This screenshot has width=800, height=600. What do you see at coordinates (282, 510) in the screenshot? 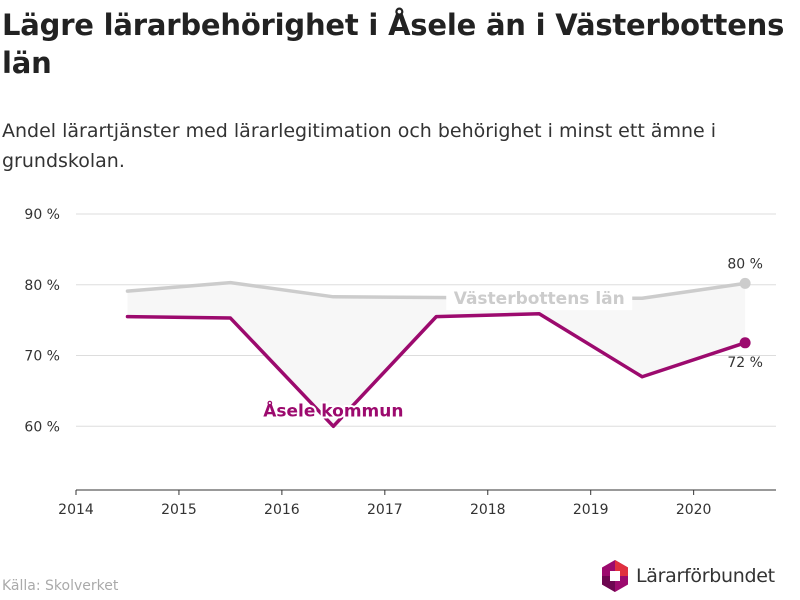
I see `x-tick-label: 2016` at bounding box center [282, 510].